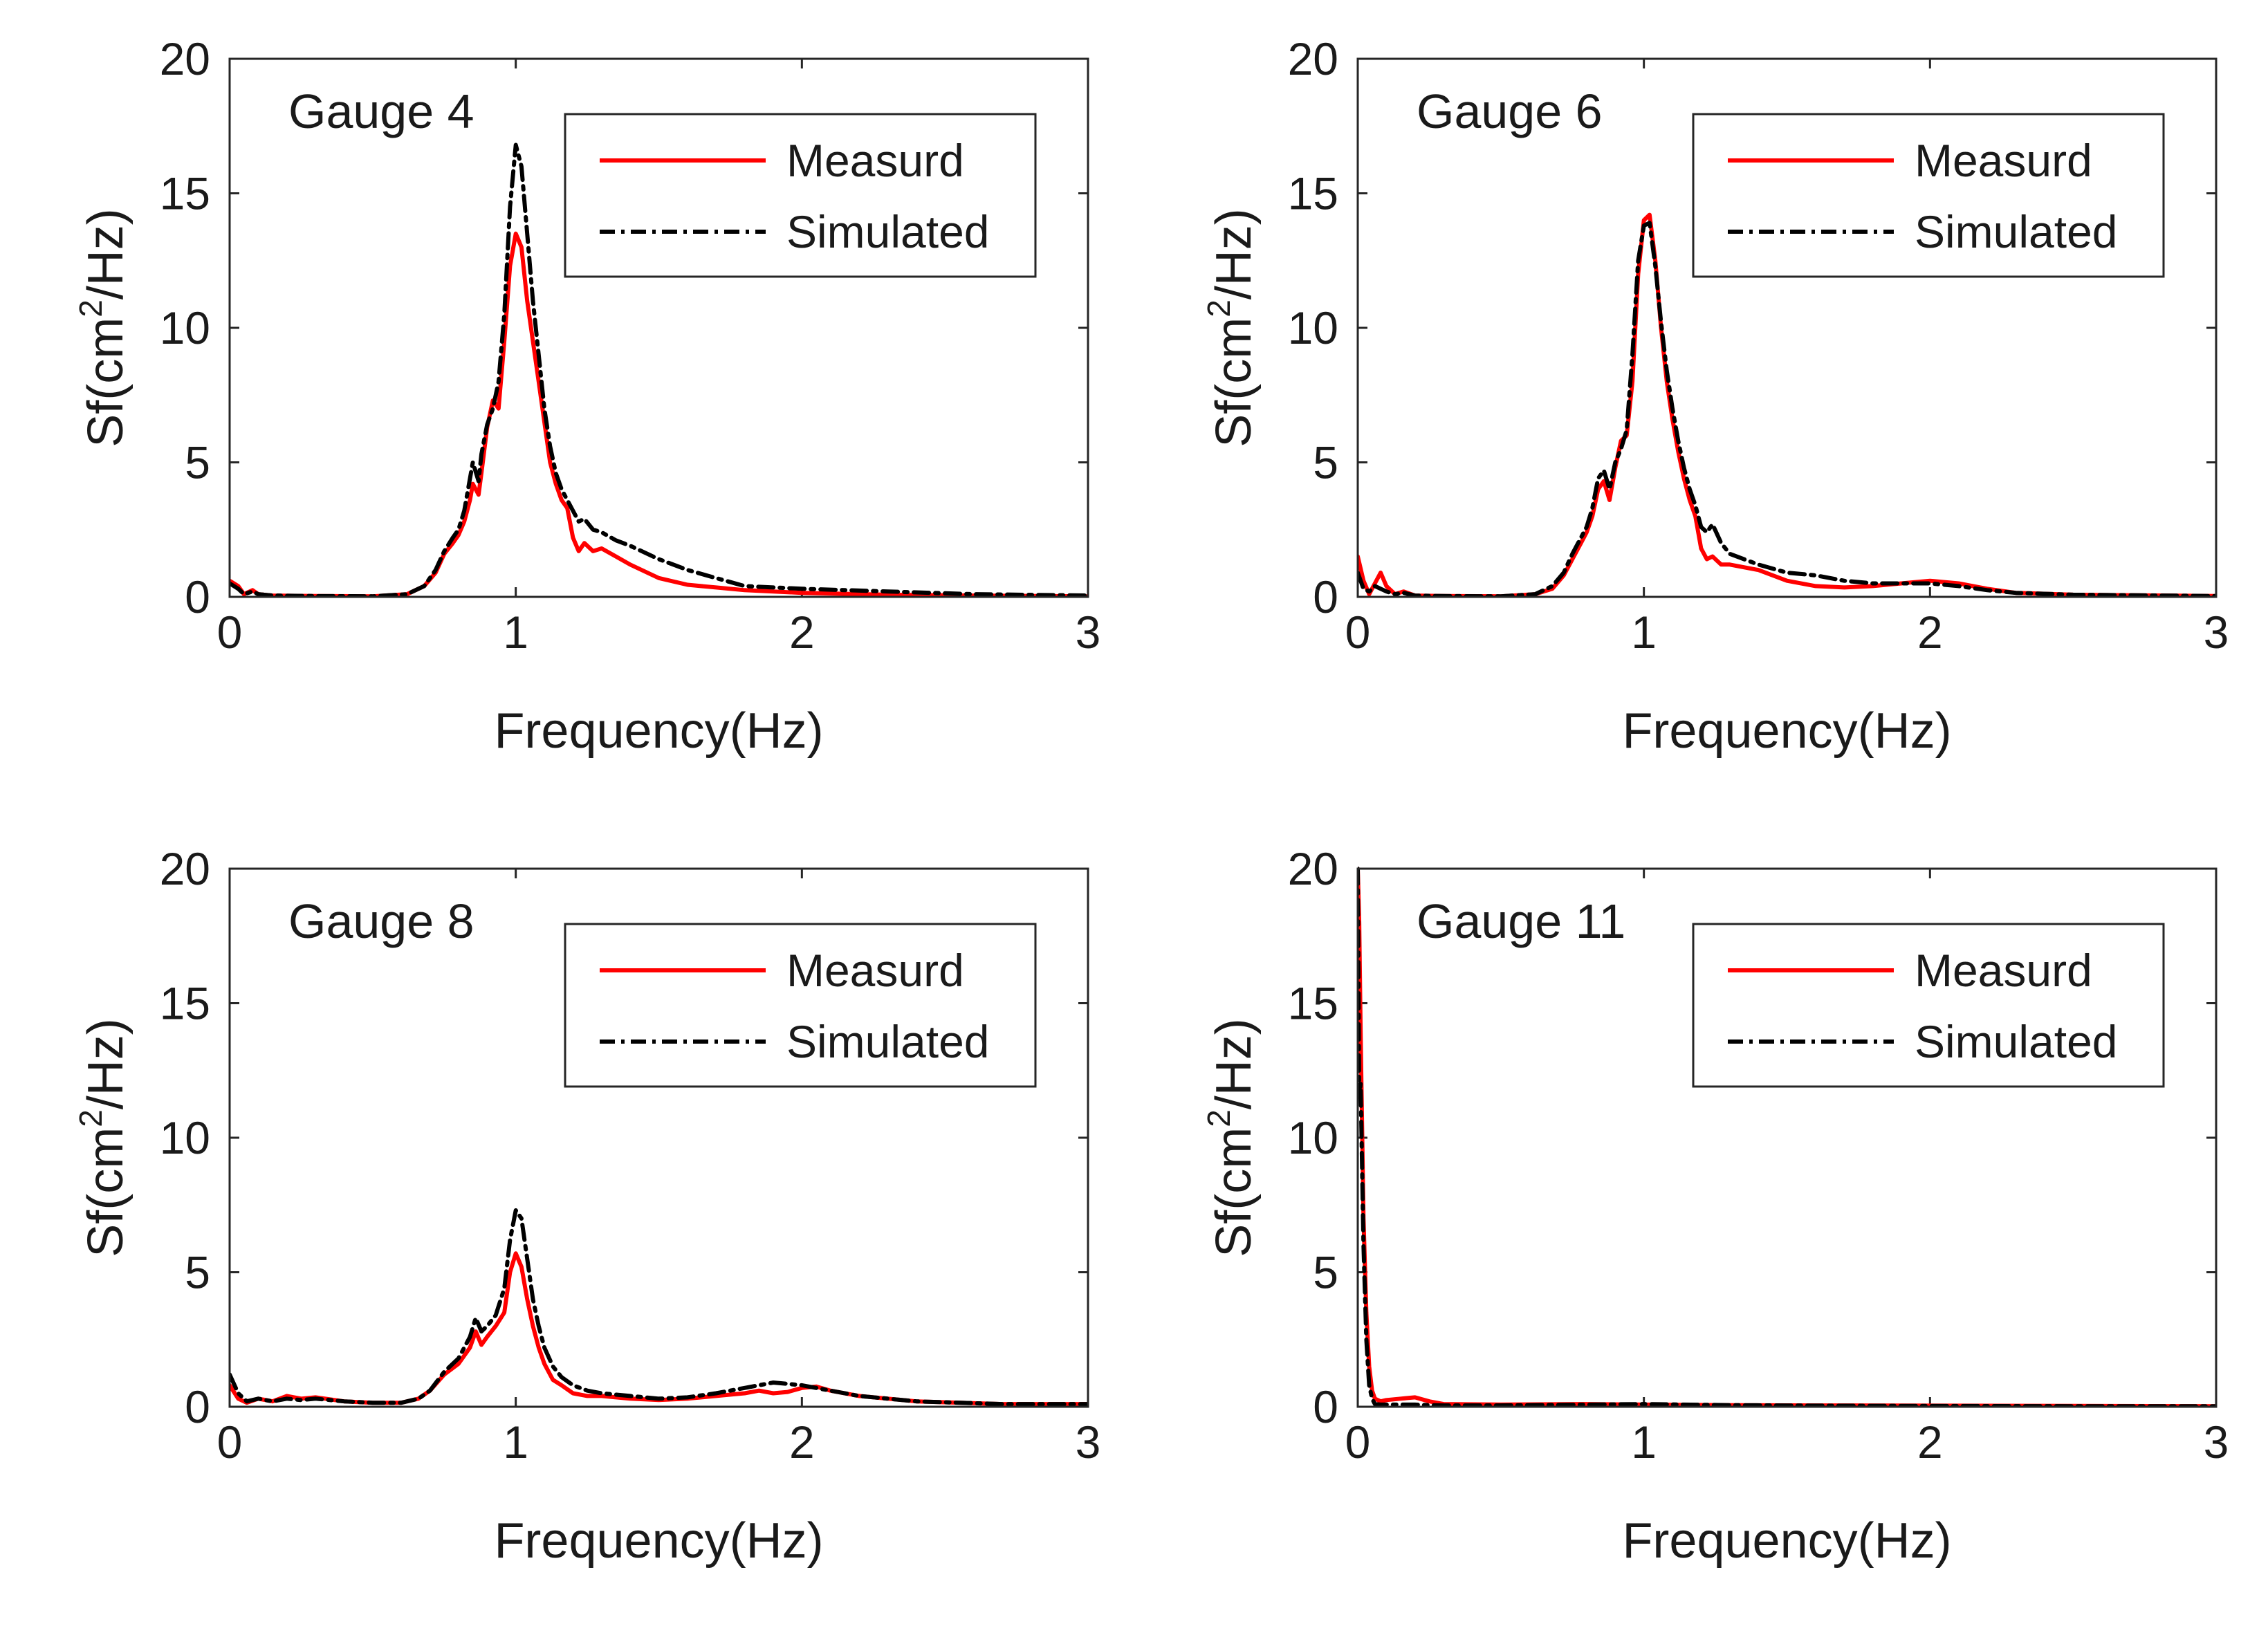 This screenshot has height=1626, width=2268. Describe the element at coordinates (381, 111) in the screenshot. I see `gauge-label: Gauge 4` at that location.